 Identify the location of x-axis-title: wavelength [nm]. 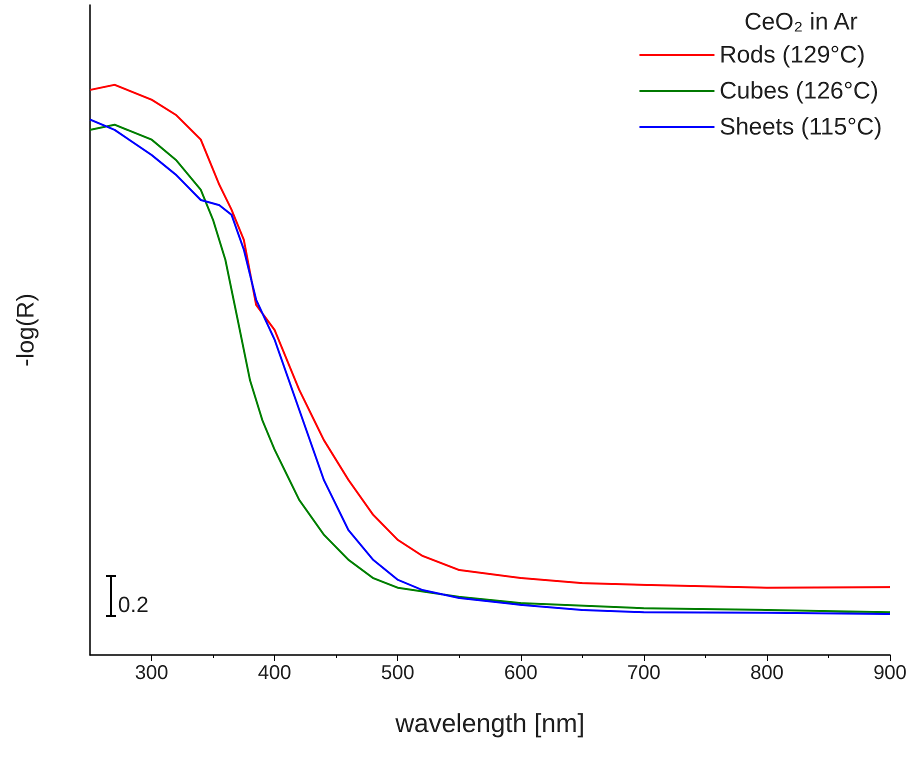
(489, 723).